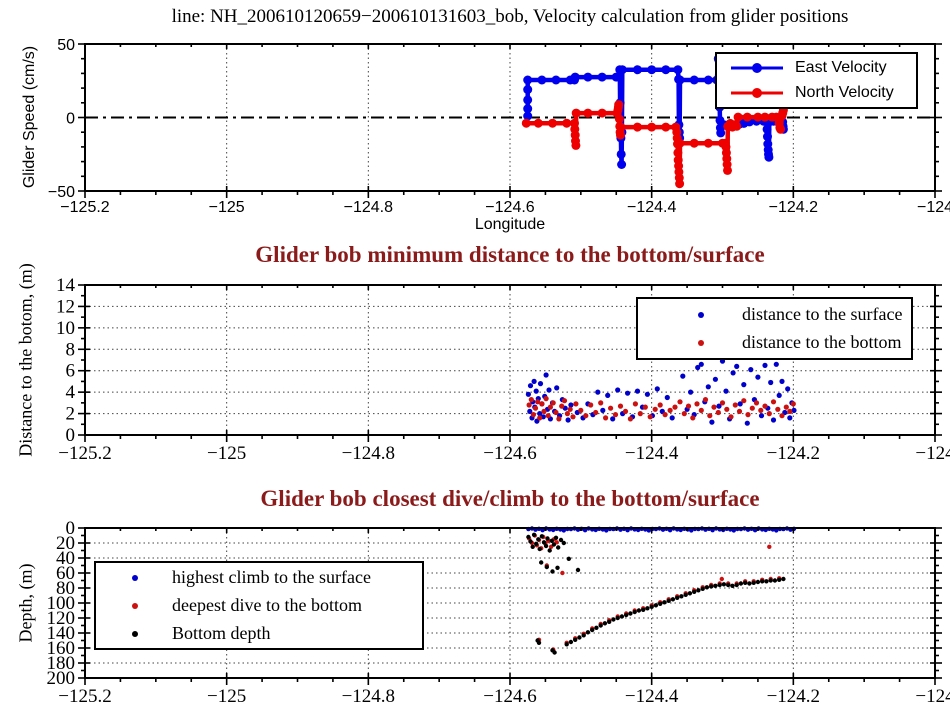 This screenshot has width=950, height=714. What do you see at coordinates (71, 392) in the screenshot?
I see `svg-text: 4` at bounding box center [71, 392].